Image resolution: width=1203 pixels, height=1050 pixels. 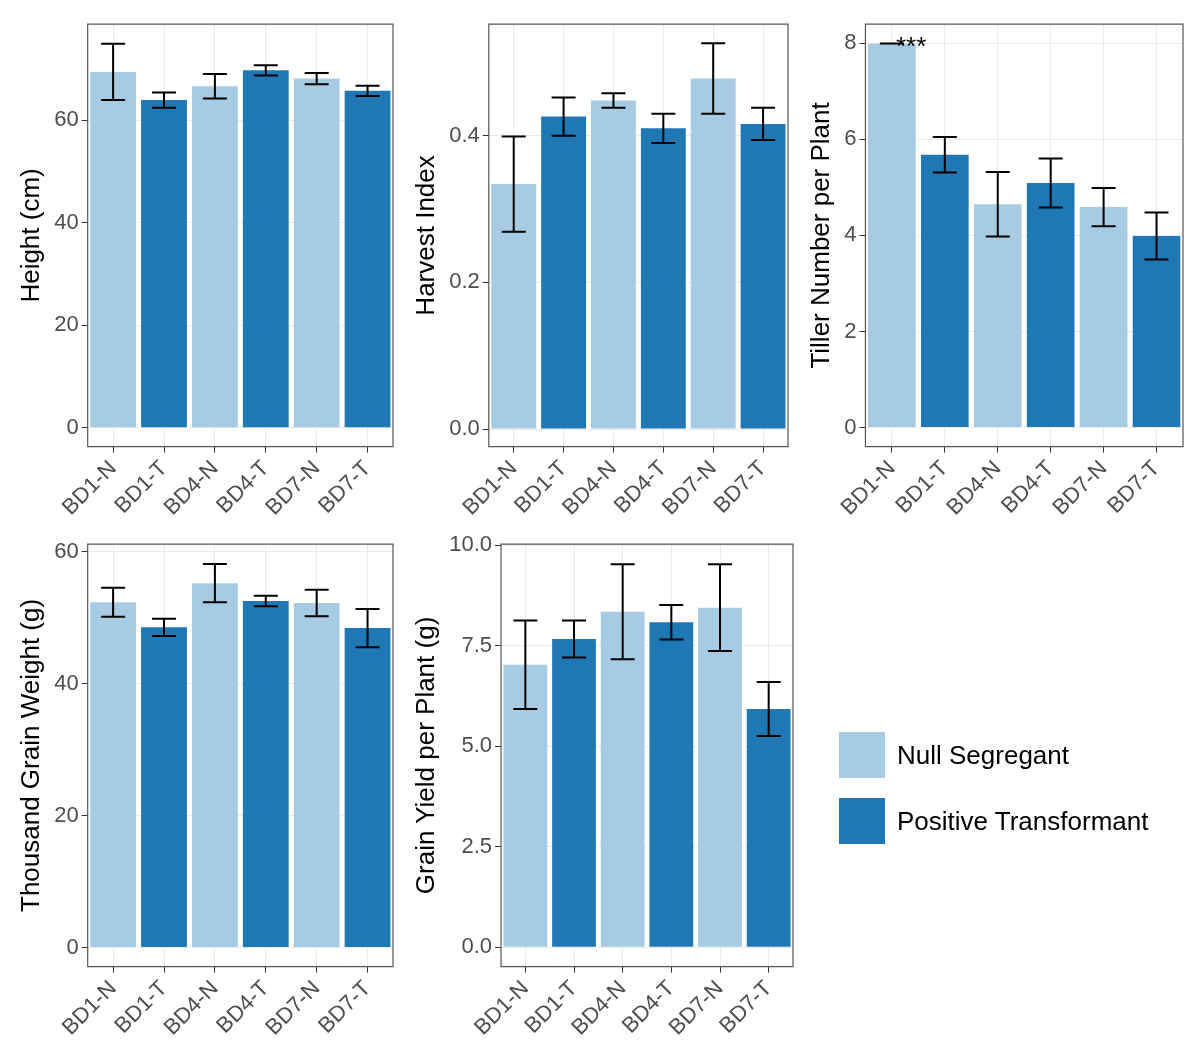 What do you see at coordinates (983, 755) in the screenshot?
I see `legend-label: Null Segregant` at bounding box center [983, 755].